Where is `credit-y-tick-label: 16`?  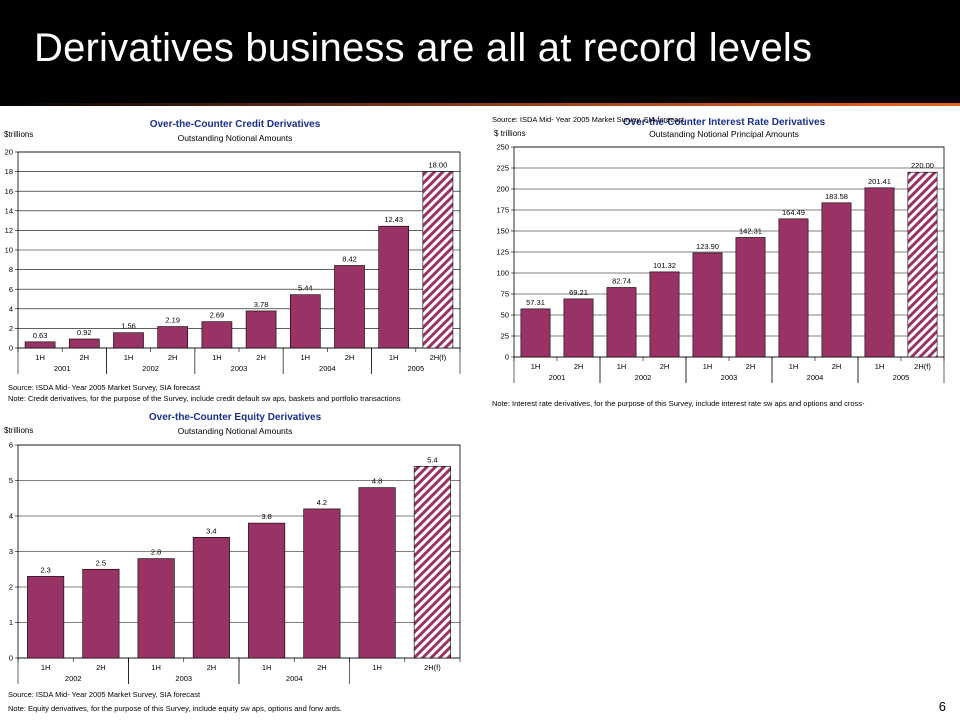
credit-y-tick-label: 16 is located at coordinates (9, 191).